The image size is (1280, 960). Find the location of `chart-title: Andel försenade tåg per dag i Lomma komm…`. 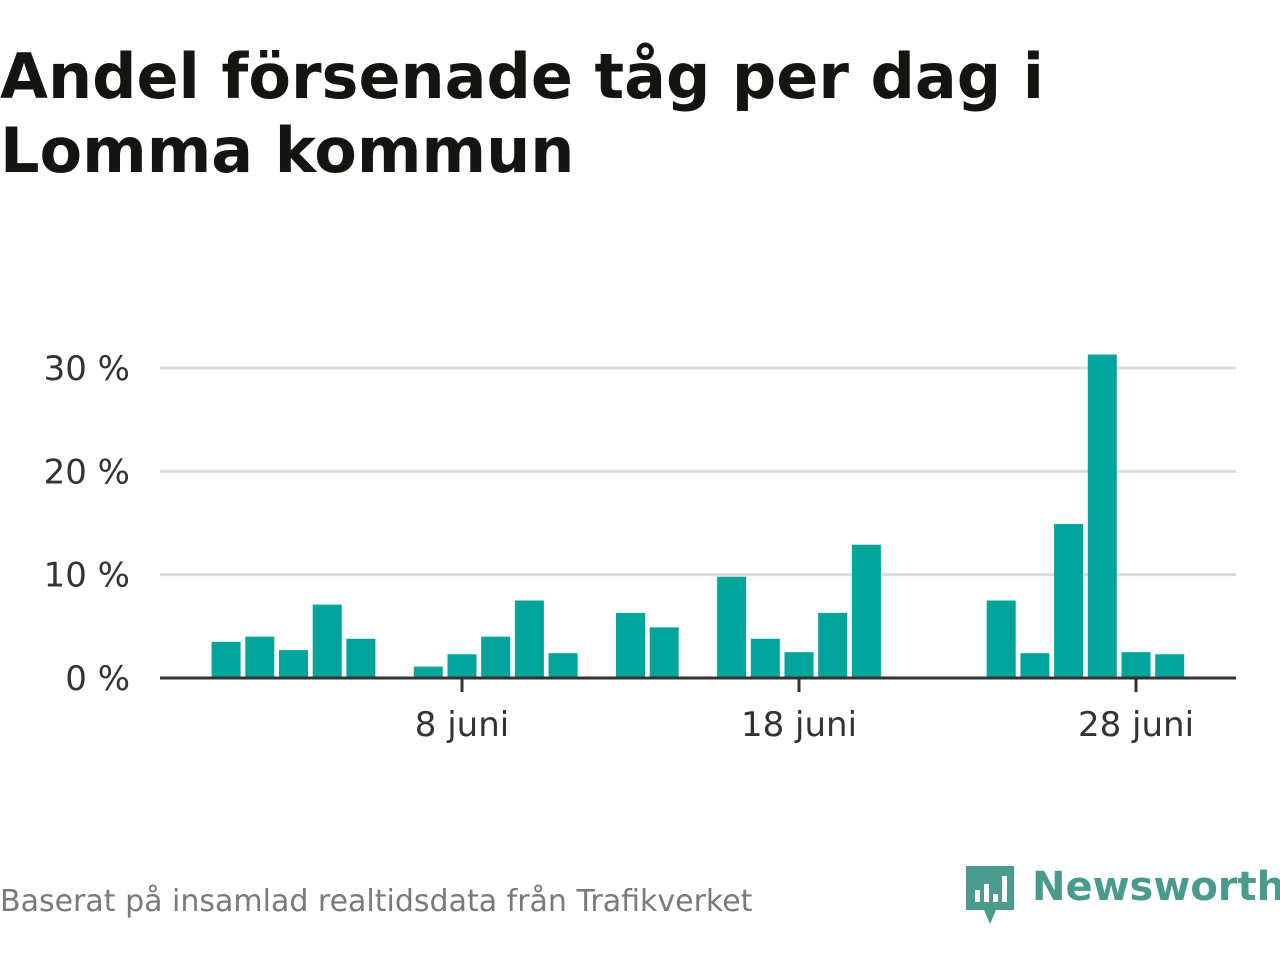

chart-title: Andel försenade tåg per dag i Lomma komm… is located at coordinates (522, 113).